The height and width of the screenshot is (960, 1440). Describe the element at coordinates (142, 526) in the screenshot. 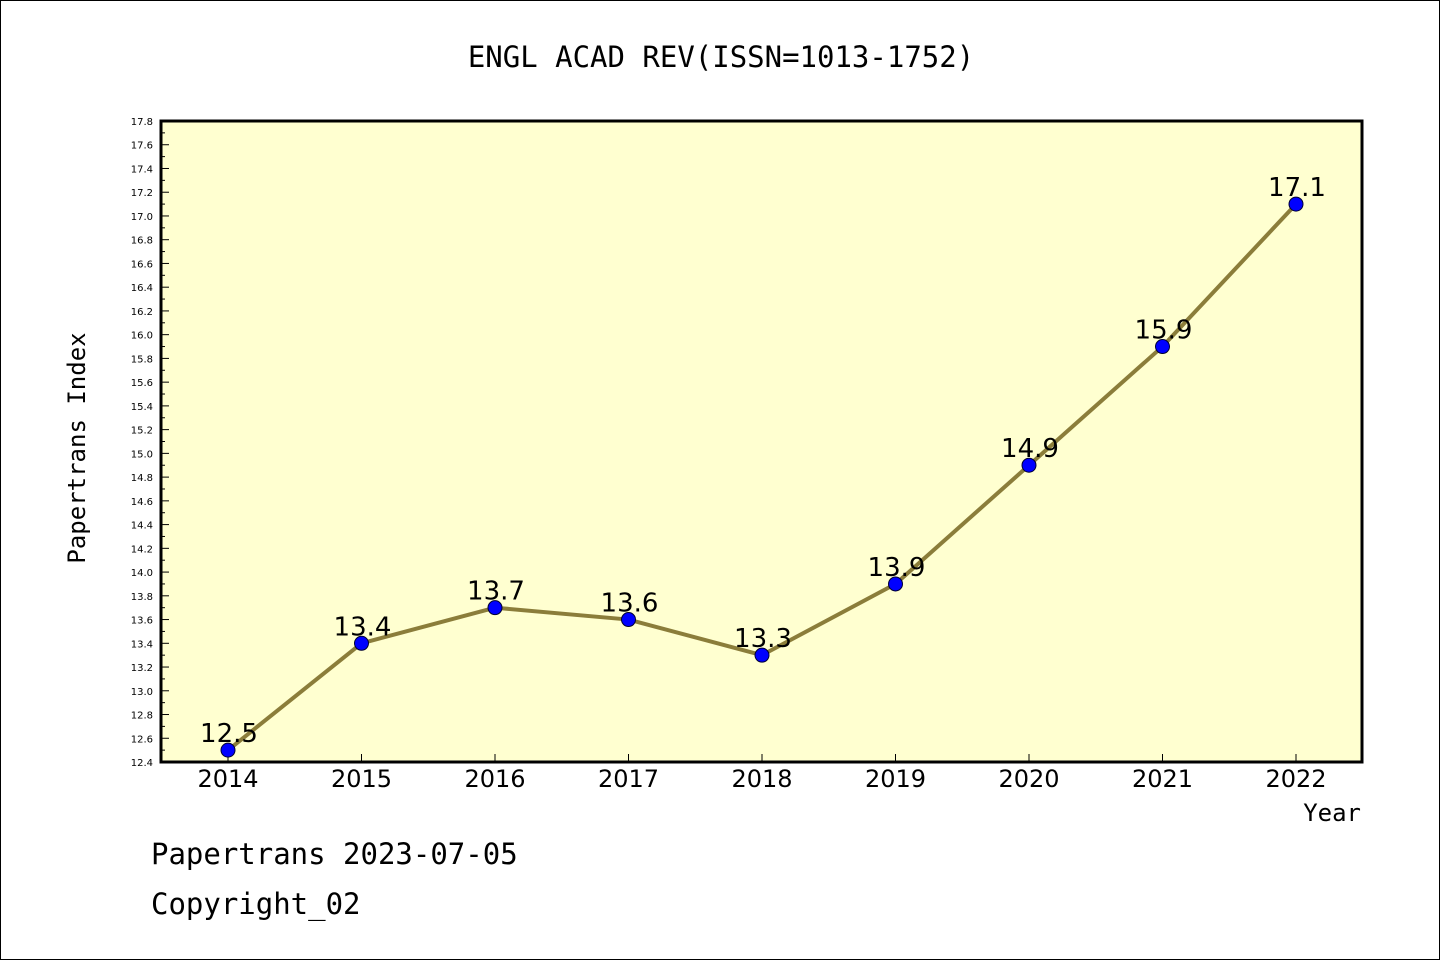

I see `y-tick-label: 14.4` at that location.